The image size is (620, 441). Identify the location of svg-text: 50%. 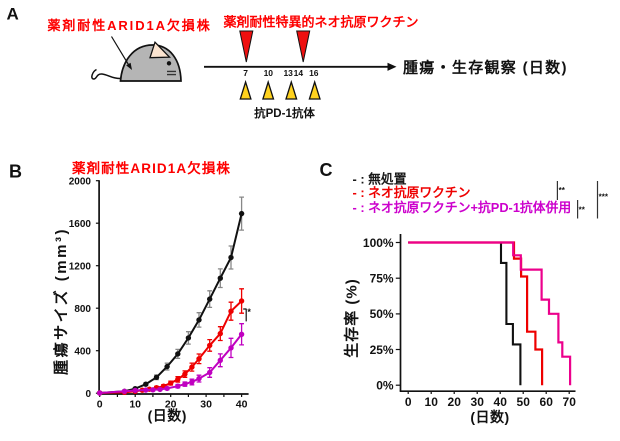
(382, 314).